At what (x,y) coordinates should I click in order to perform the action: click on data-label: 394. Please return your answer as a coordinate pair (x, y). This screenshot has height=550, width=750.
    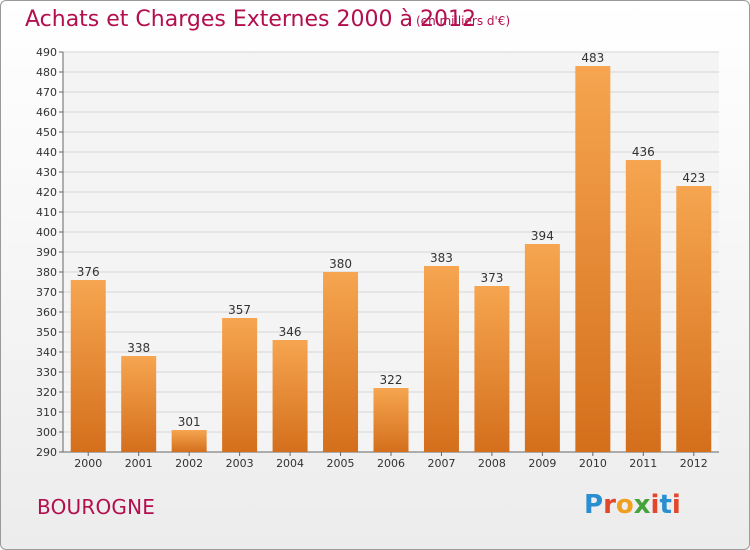
    Looking at the image, I should click on (542, 236).